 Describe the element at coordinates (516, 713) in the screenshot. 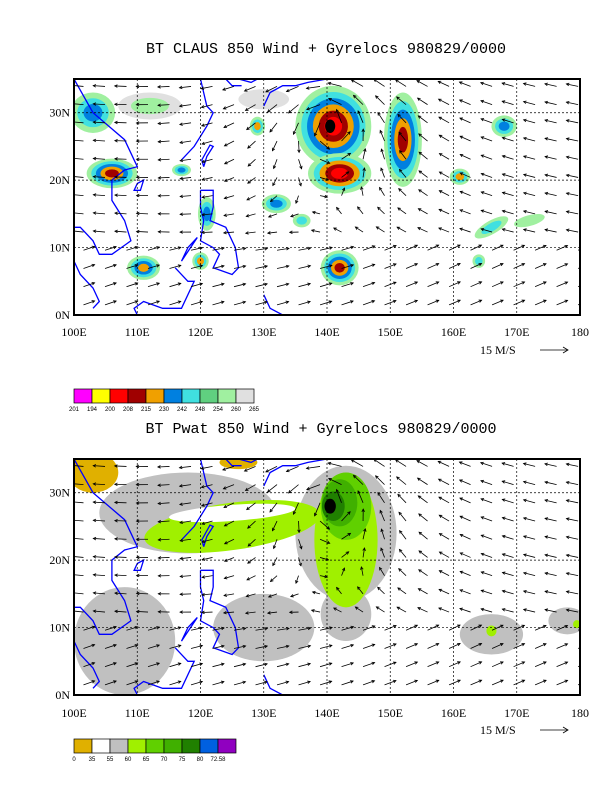

I see `x-tick-label: 170E` at that location.